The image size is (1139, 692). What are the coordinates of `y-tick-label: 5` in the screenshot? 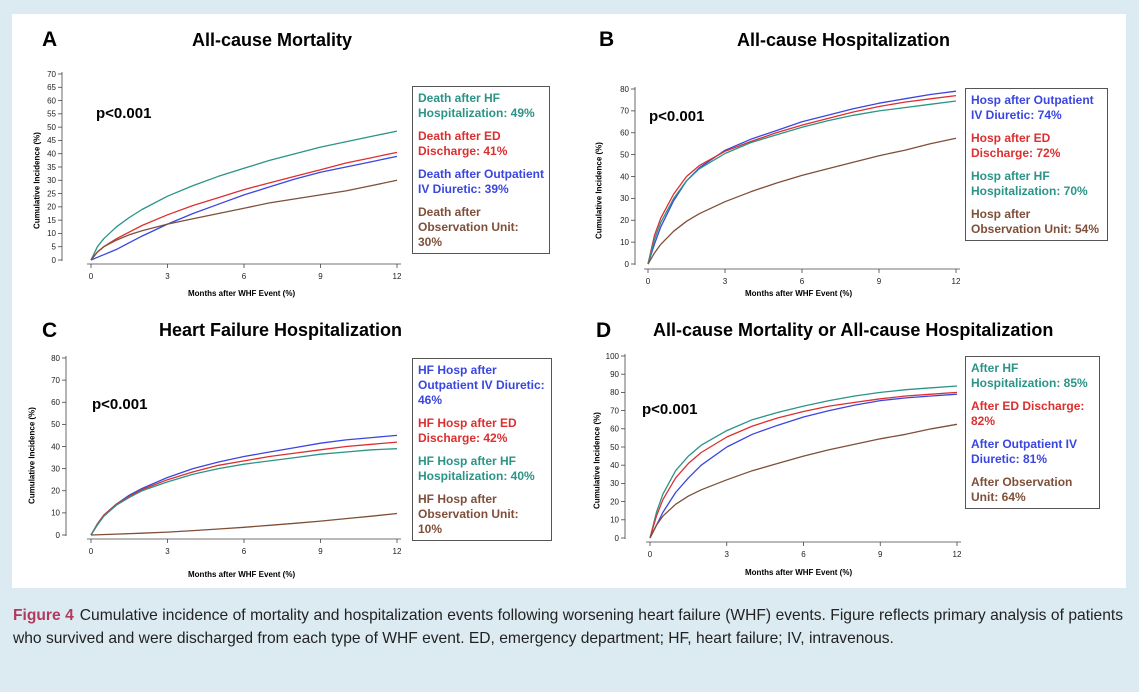 It's located at (54, 247).